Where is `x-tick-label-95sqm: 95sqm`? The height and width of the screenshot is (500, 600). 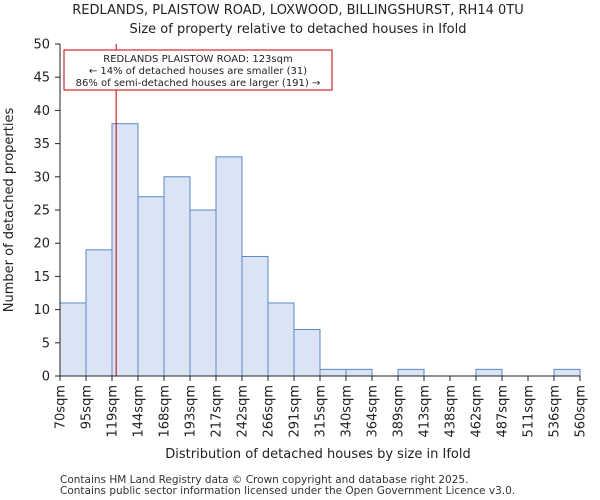
x-tick-label-95sqm: 95sqm is located at coordinates (87, 407).